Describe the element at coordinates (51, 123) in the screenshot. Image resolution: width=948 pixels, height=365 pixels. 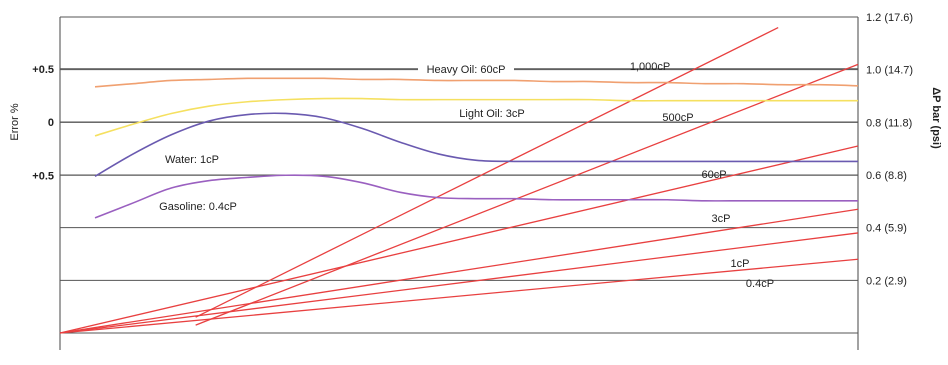
I see `left-tick-label: 0` at that location.